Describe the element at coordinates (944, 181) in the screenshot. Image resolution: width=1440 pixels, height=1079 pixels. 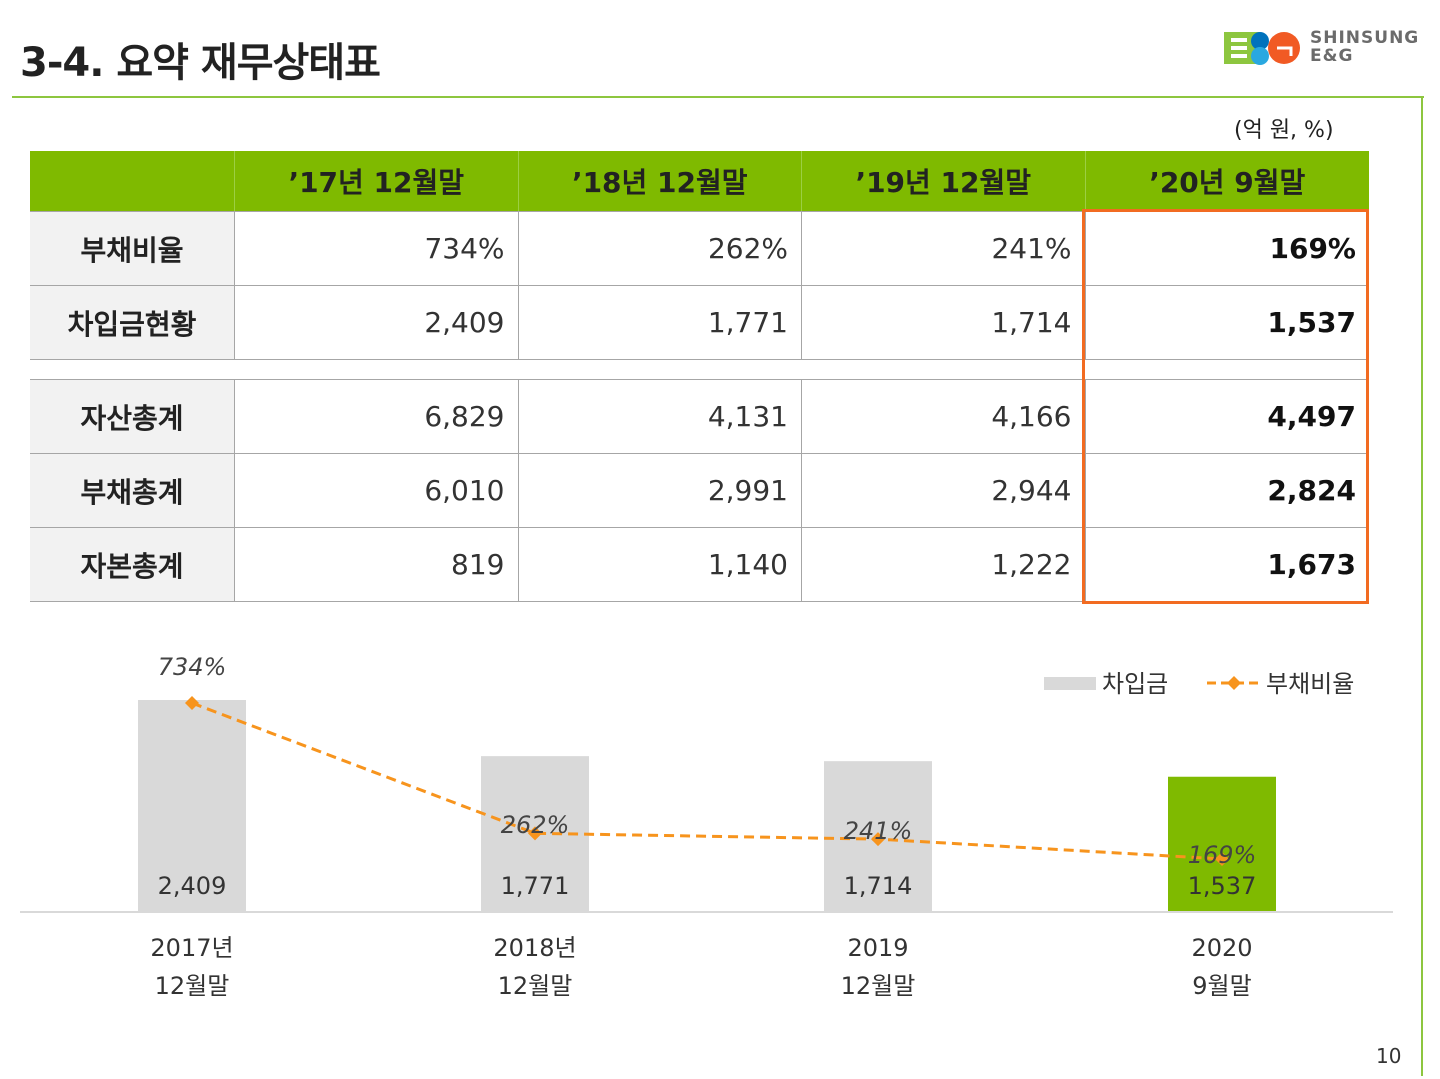
I see `column-header: ’19년 12월말` at that location.